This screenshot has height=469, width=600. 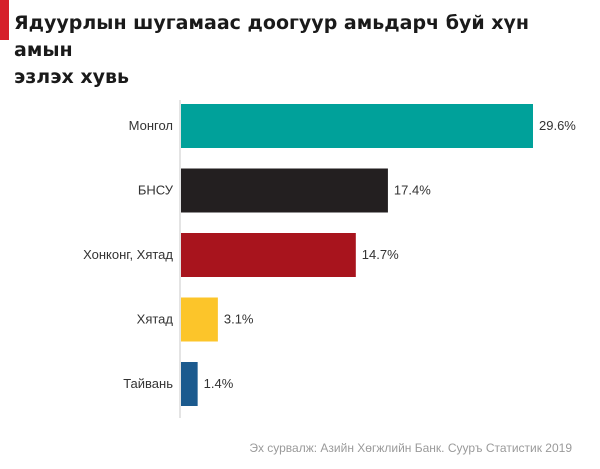 What do you see at coordinates (148, 383) in the screenshot?
I see `category-label-4: Тайвань` at bounding box center [148, 383].